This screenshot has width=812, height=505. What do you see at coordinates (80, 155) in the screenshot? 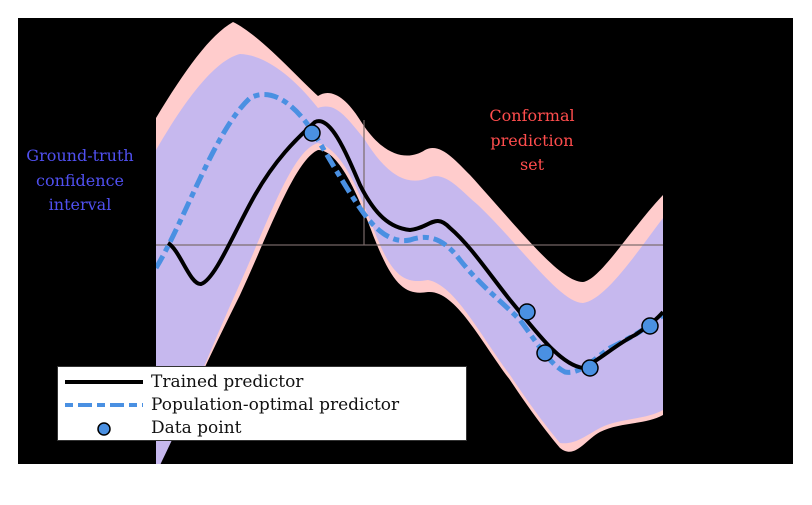
I see `annotation-line: Ground-truth` at bounding box center [80, 155].